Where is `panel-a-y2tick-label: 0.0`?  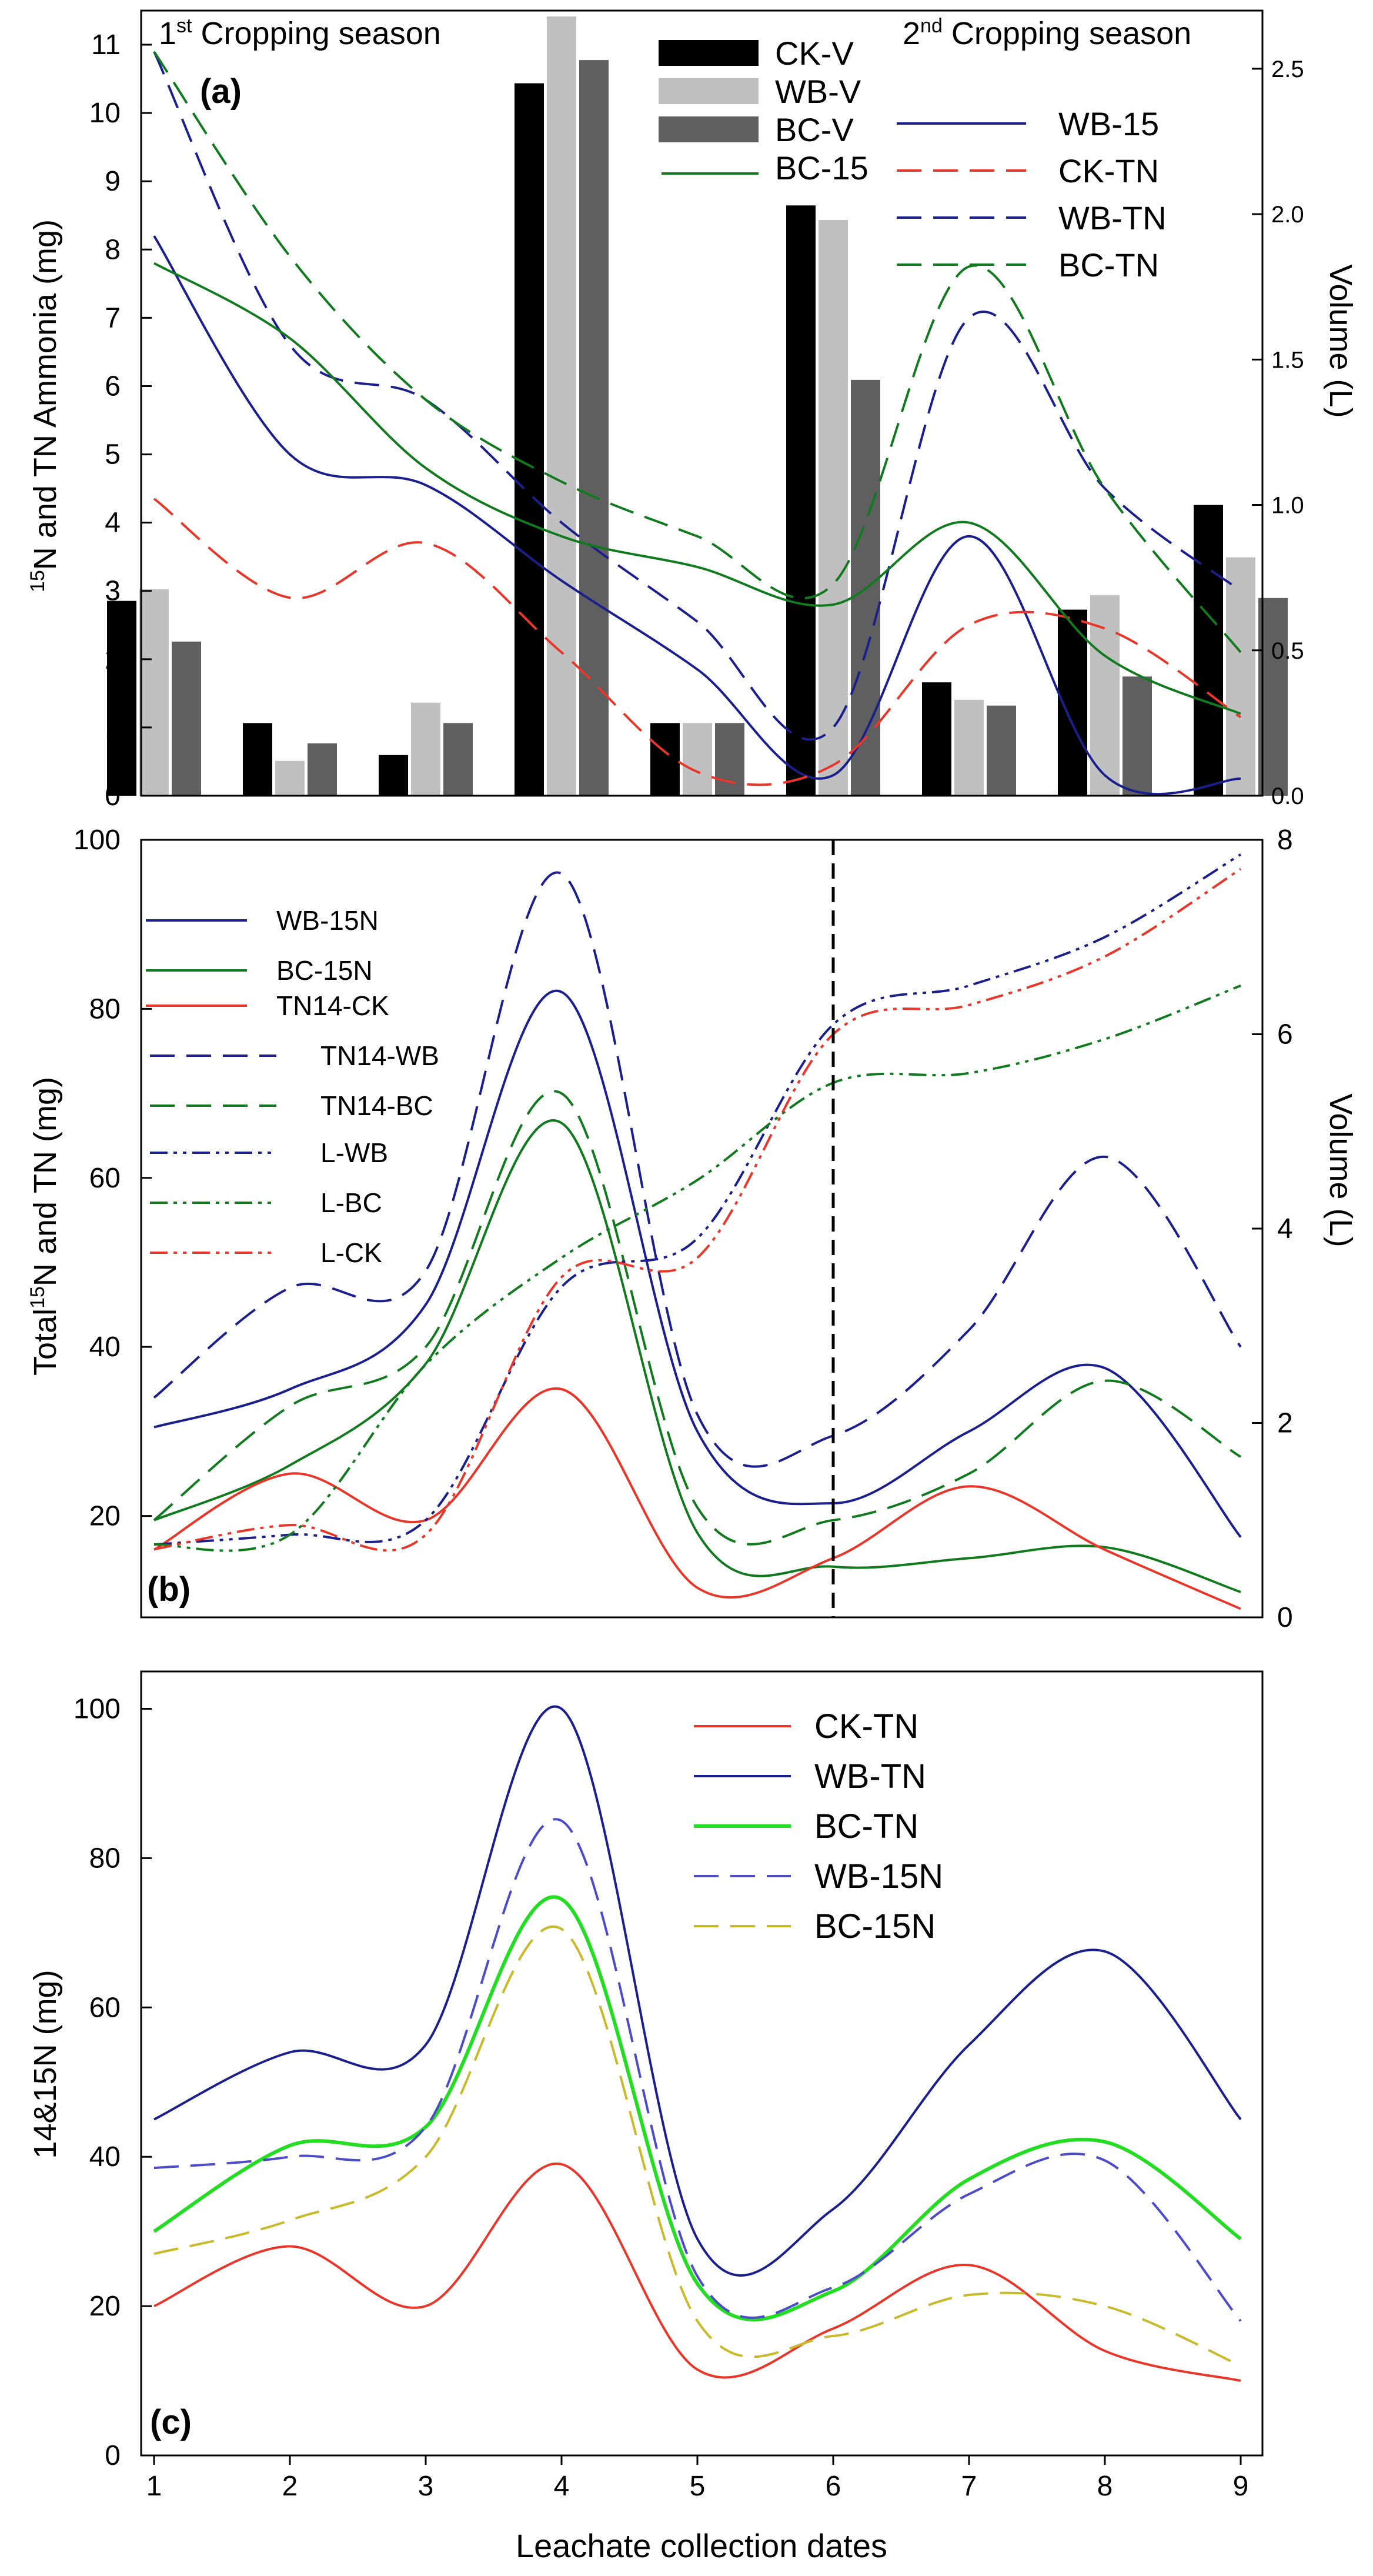
panel-a-y2tick-label: 0.0 is located at coordinates (1287, 796).